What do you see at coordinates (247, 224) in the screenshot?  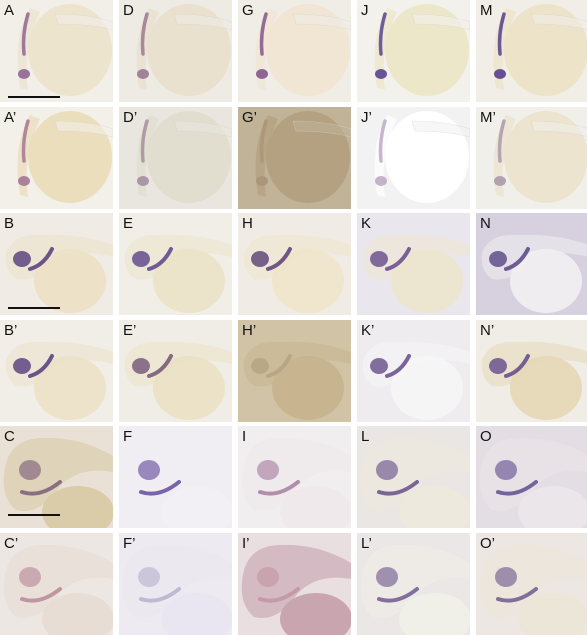 I see `panel-label: H` at bounding box center [247, 224].